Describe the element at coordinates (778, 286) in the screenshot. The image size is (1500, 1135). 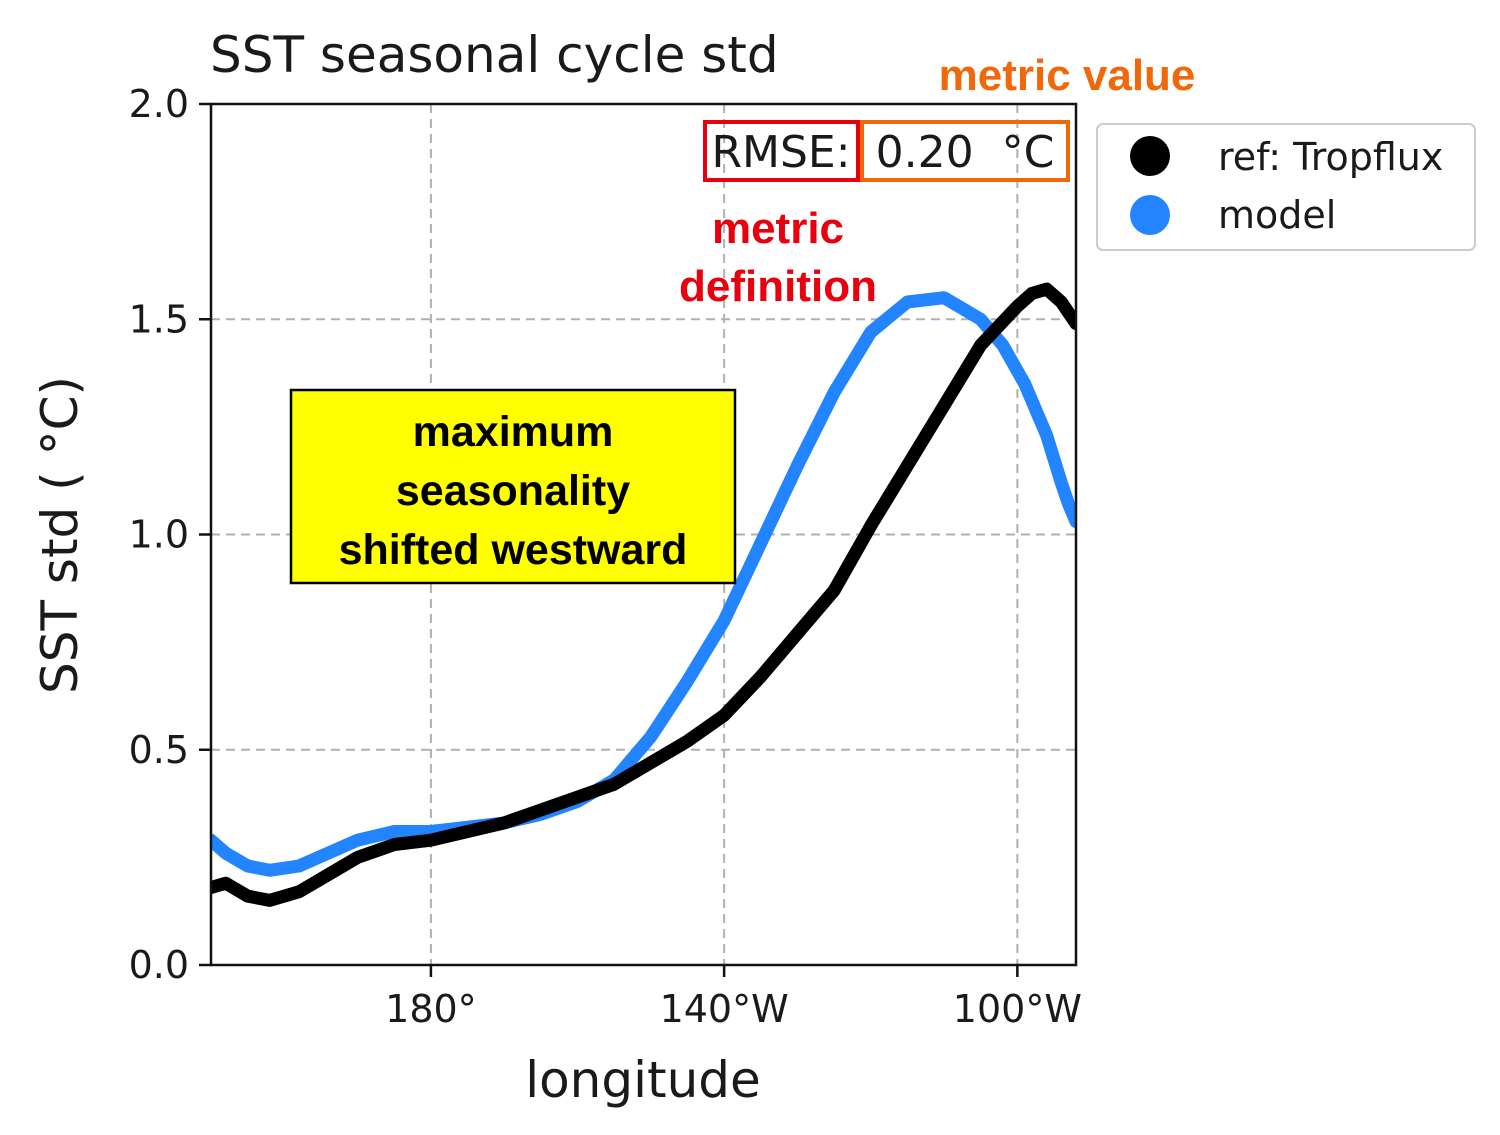
I see `metric-definition-label-line2: definition` at that location.